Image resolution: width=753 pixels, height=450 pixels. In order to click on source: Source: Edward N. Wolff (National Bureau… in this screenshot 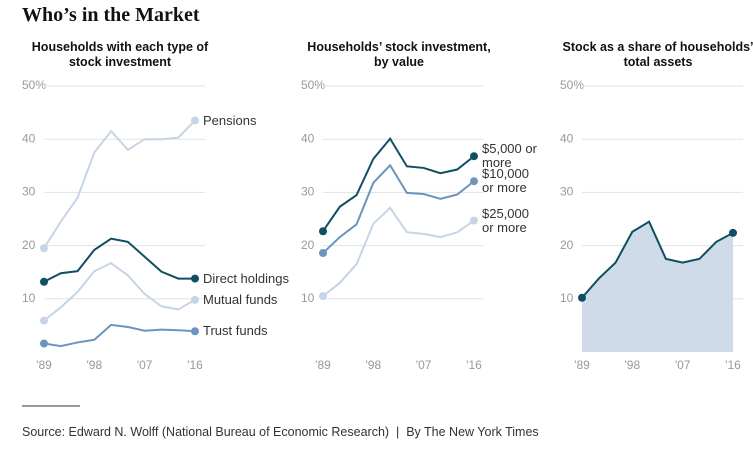, I will do `click(280, 432)`.